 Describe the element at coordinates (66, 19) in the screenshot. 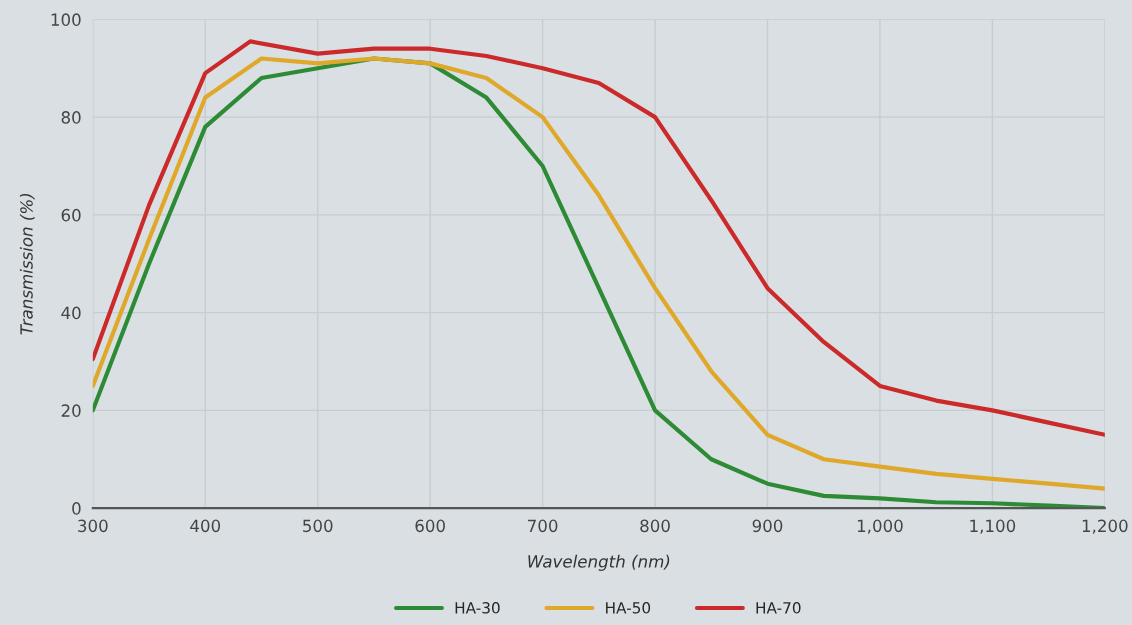

I see `y-tick-label: 100` at that location.